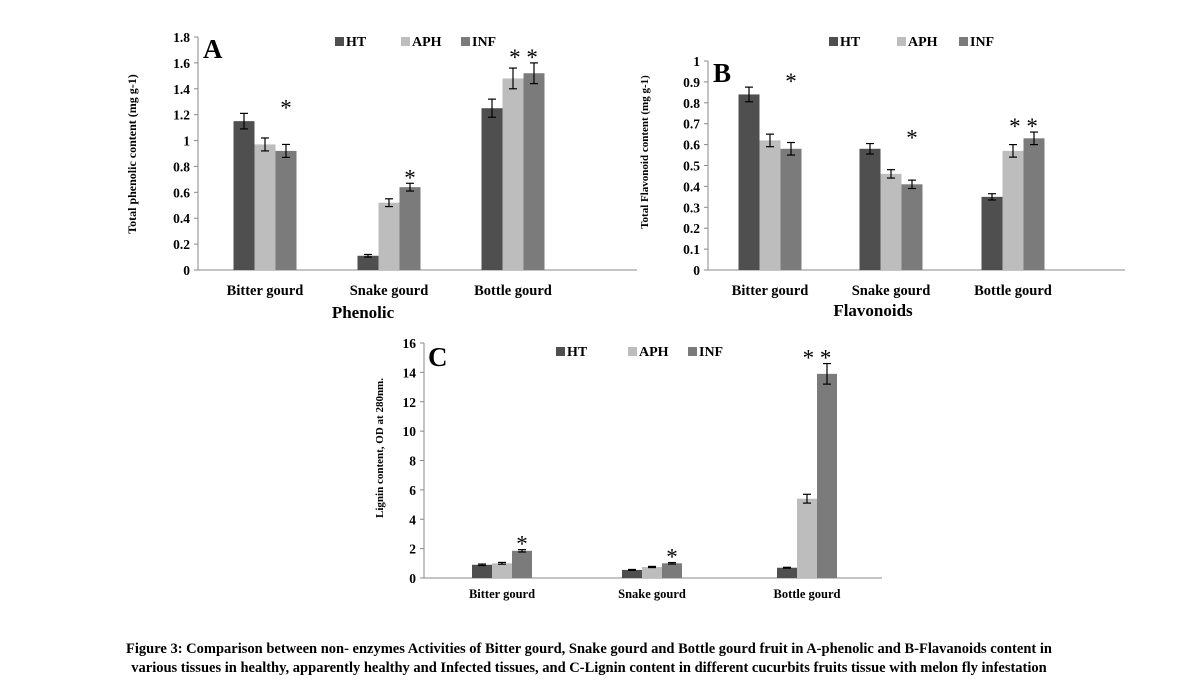 The width and height of the screenshot is (1178, 695). I want to click on panel-label: C, so click(438, 357).